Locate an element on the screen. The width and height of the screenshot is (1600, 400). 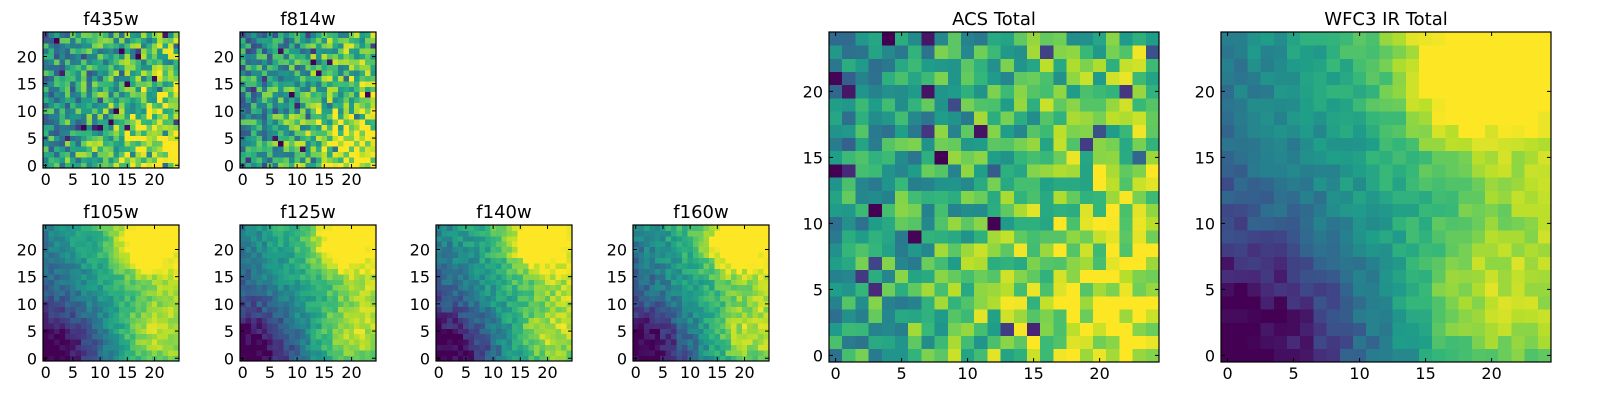
y-tick-label: 5 is located at coordinates (425, 331).